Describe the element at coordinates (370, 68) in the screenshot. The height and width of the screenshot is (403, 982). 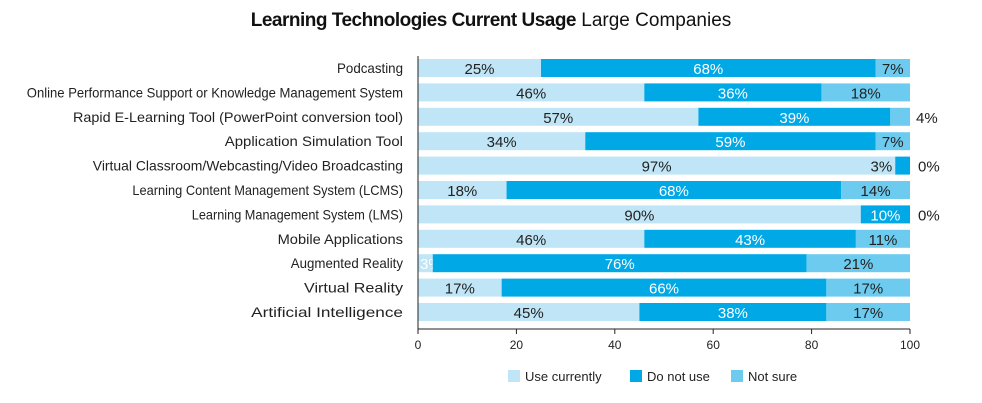
I see `category-label: Podcasting` at that location.